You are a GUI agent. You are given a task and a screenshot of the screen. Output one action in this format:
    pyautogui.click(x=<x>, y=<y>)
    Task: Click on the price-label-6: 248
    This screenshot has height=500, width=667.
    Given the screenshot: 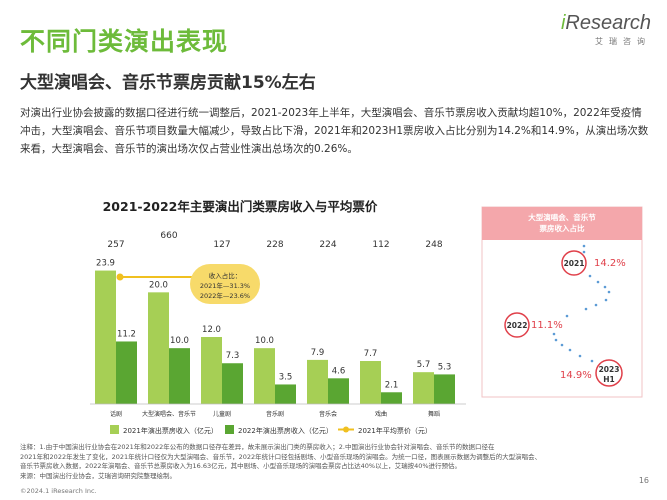 What is the action you would take?
    pyautogui.click(x=433, y=245)
    